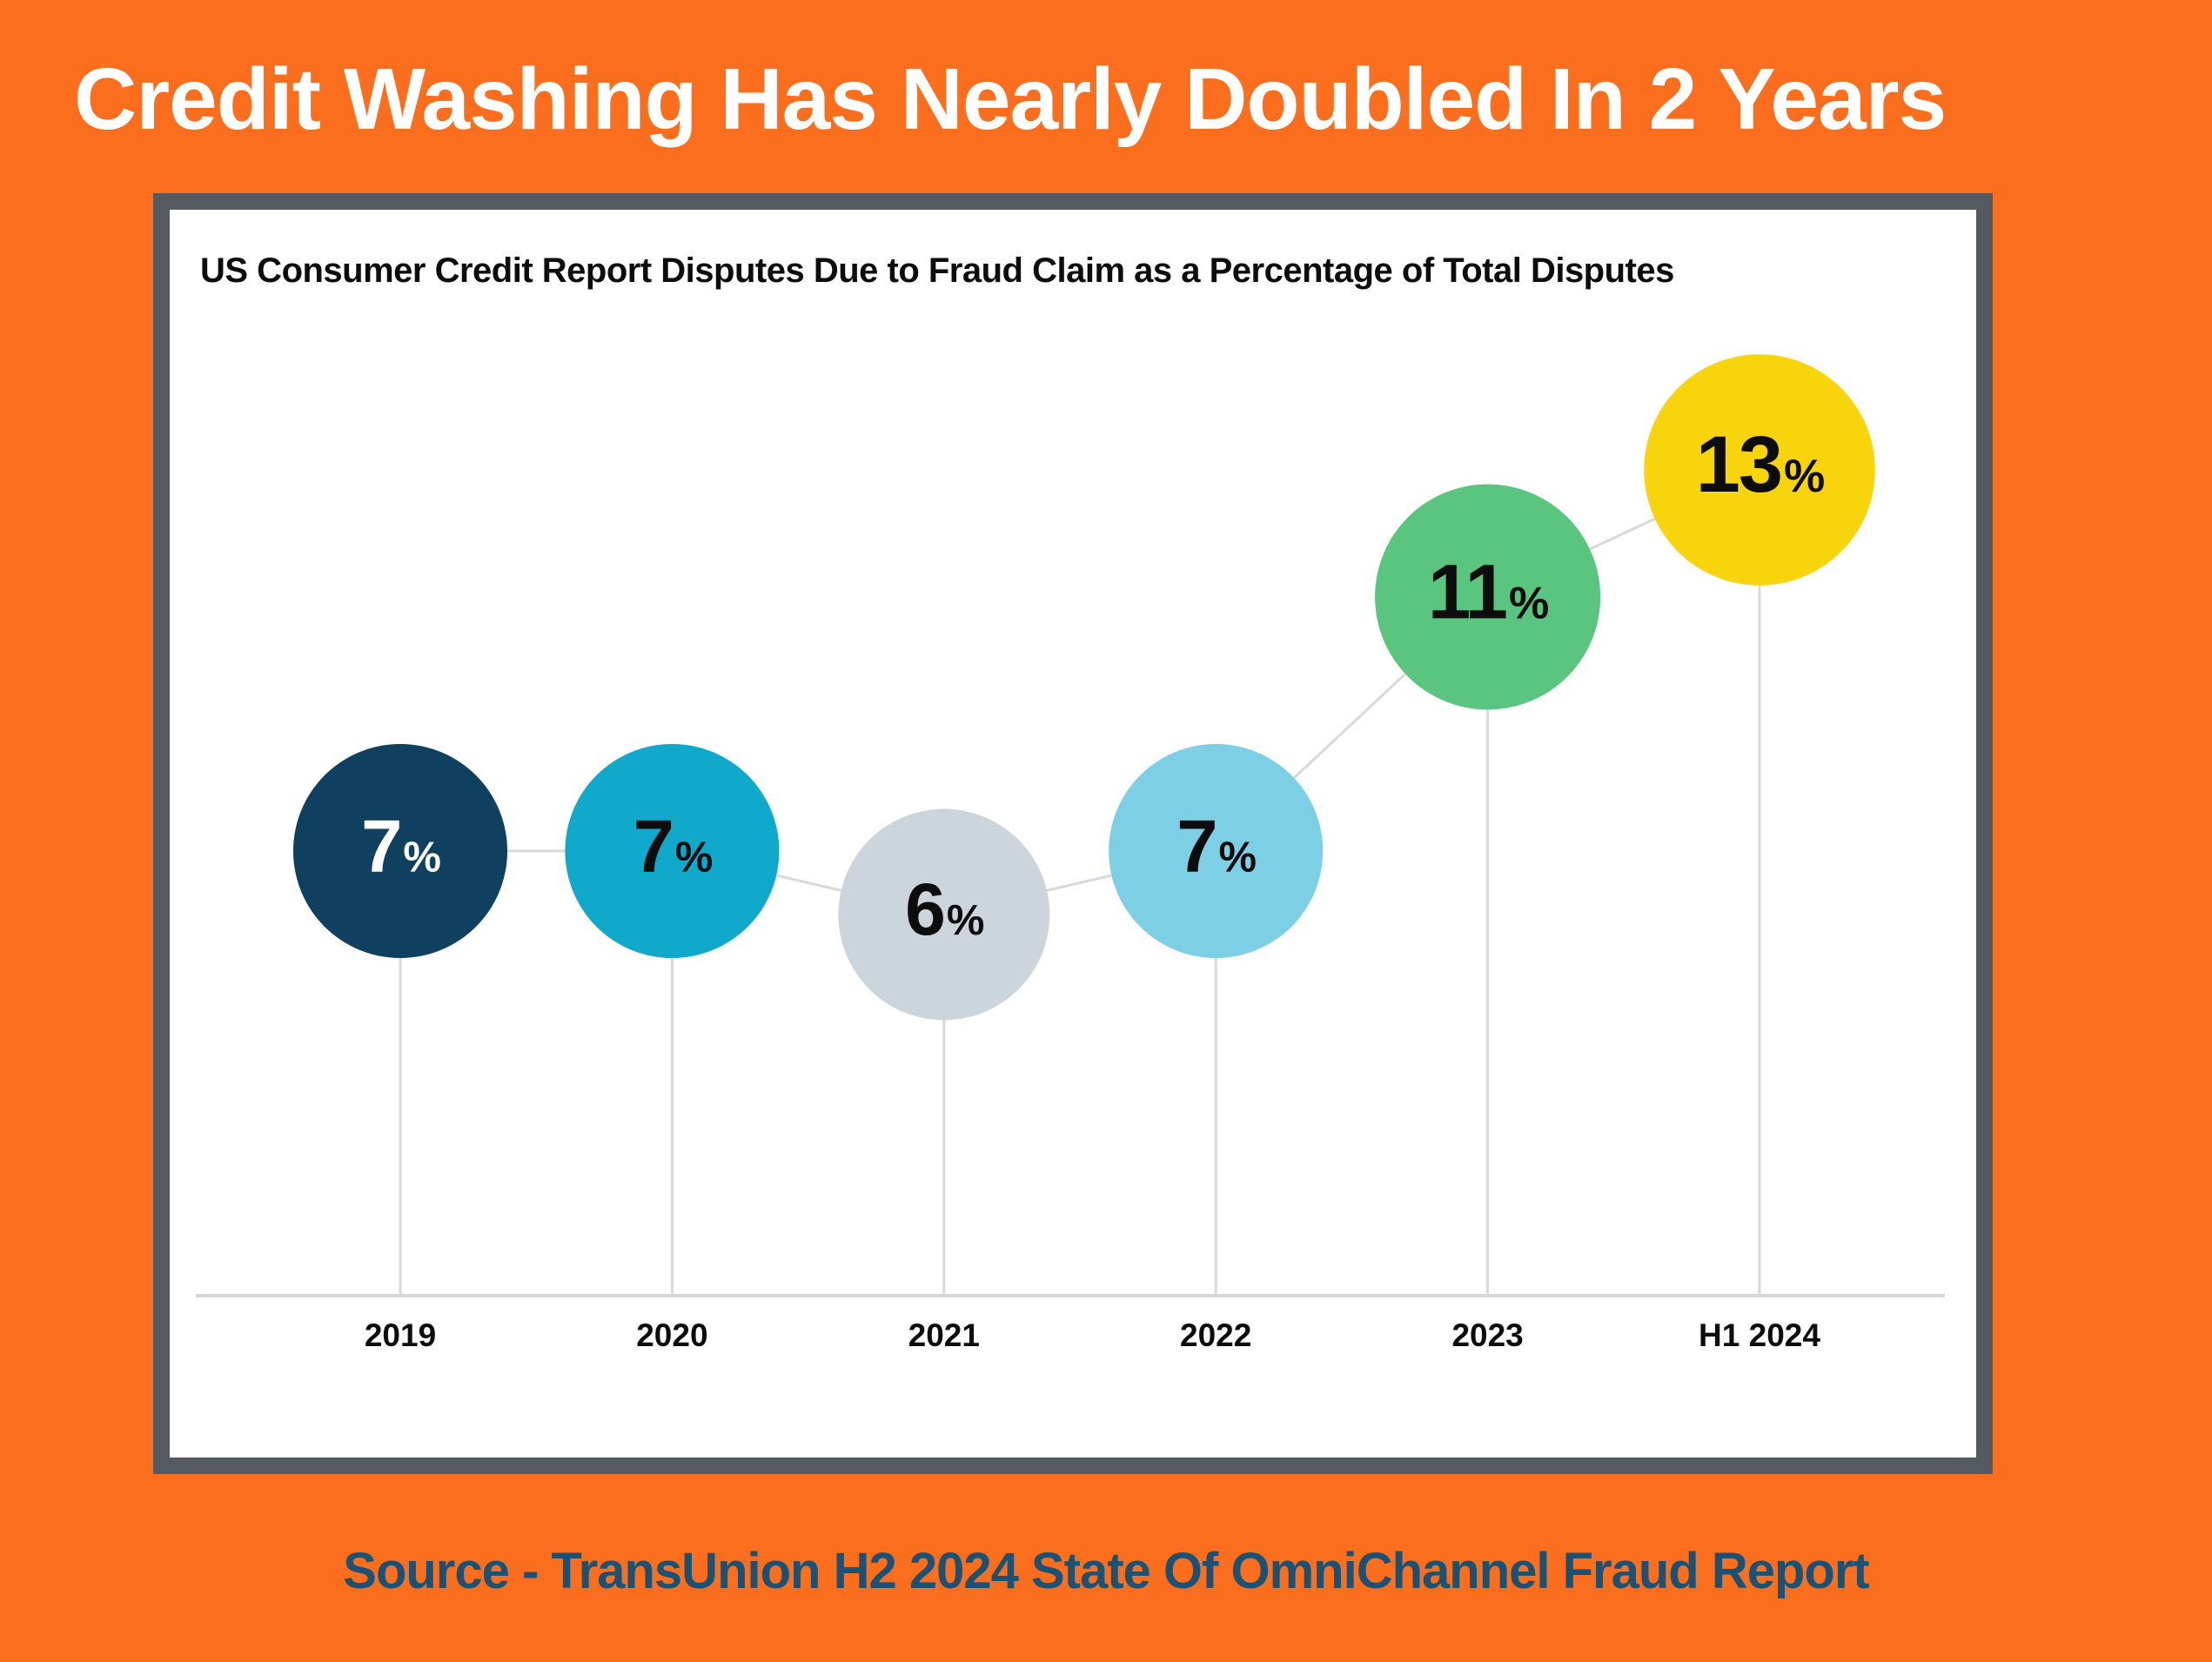 This screenshot has width=2212, height=1662. What do you see at coordinates (1487, 1335) in the screenshot?
I see `x-axis-label: 2023` at bounding box center [1487, 1335].